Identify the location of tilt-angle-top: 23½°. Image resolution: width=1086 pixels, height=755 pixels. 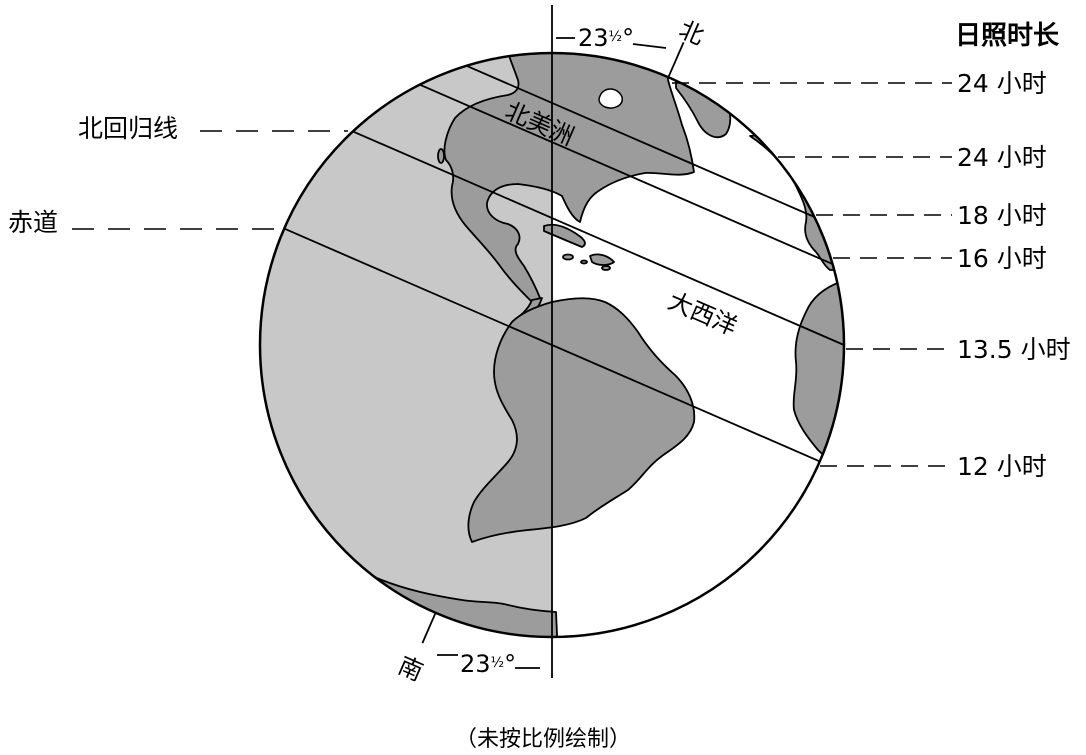
(611, 38).